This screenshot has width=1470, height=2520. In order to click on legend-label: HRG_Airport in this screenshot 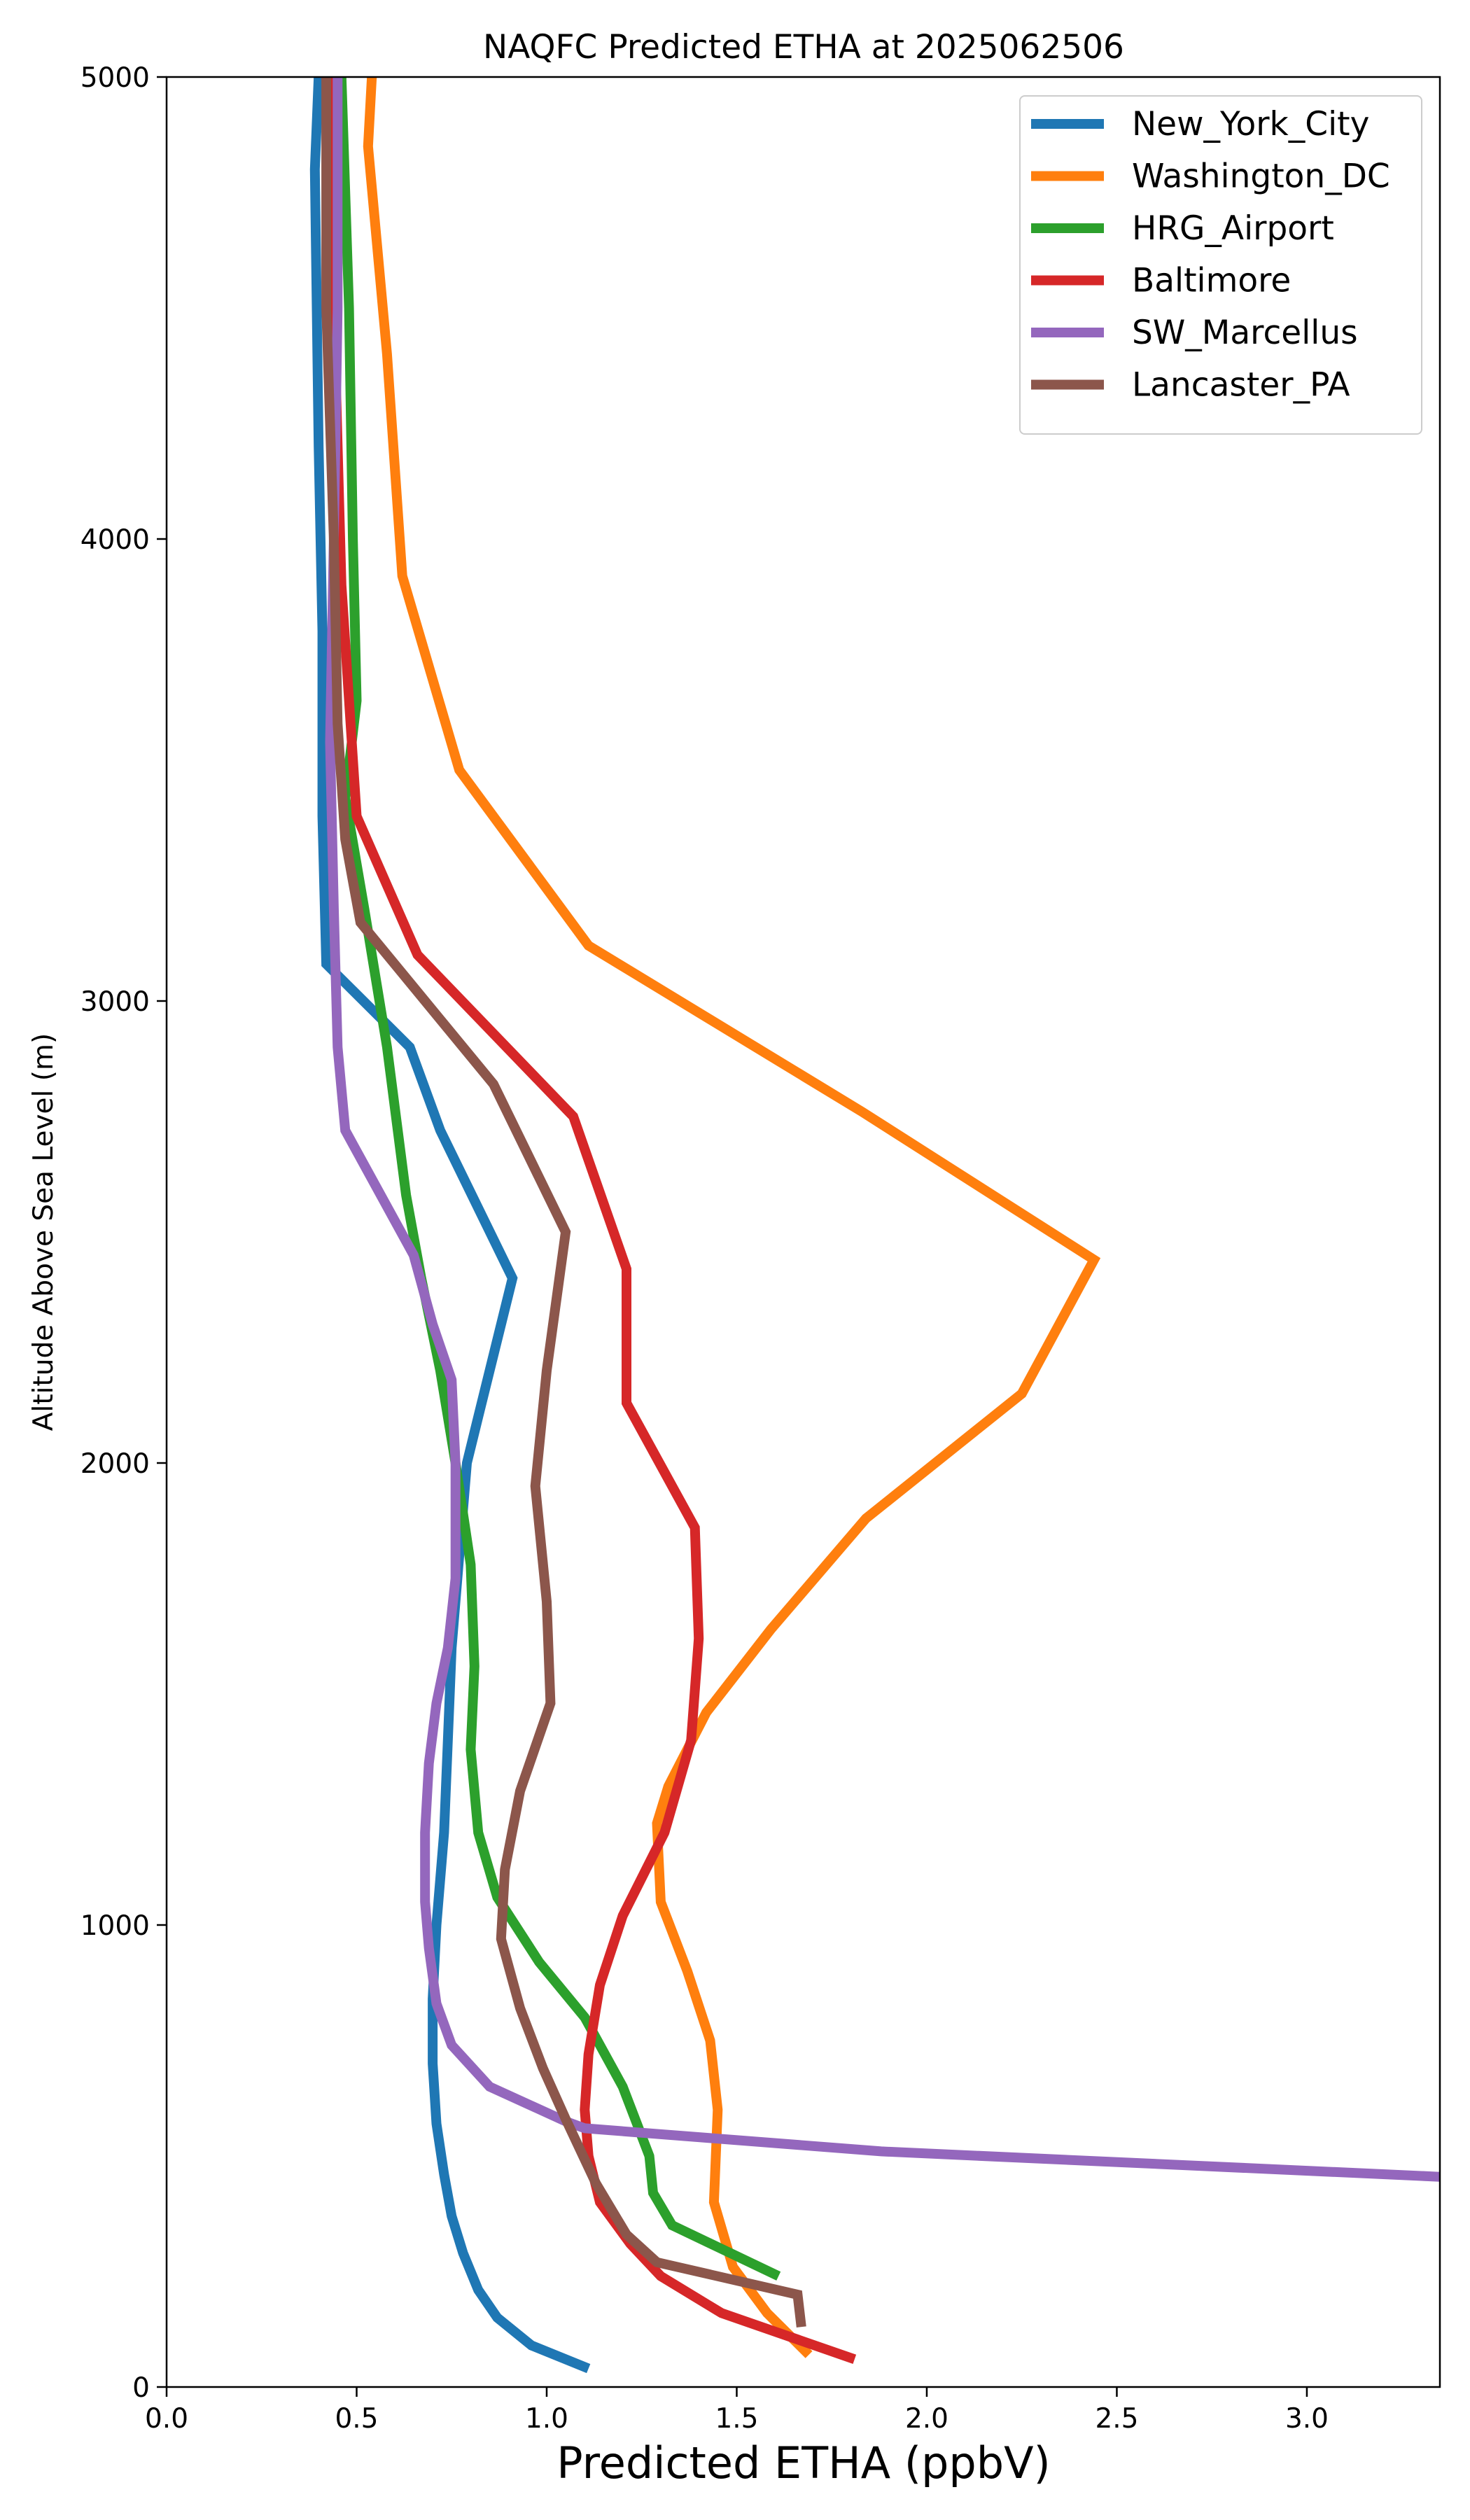, I will do `click(1233, 228)`.